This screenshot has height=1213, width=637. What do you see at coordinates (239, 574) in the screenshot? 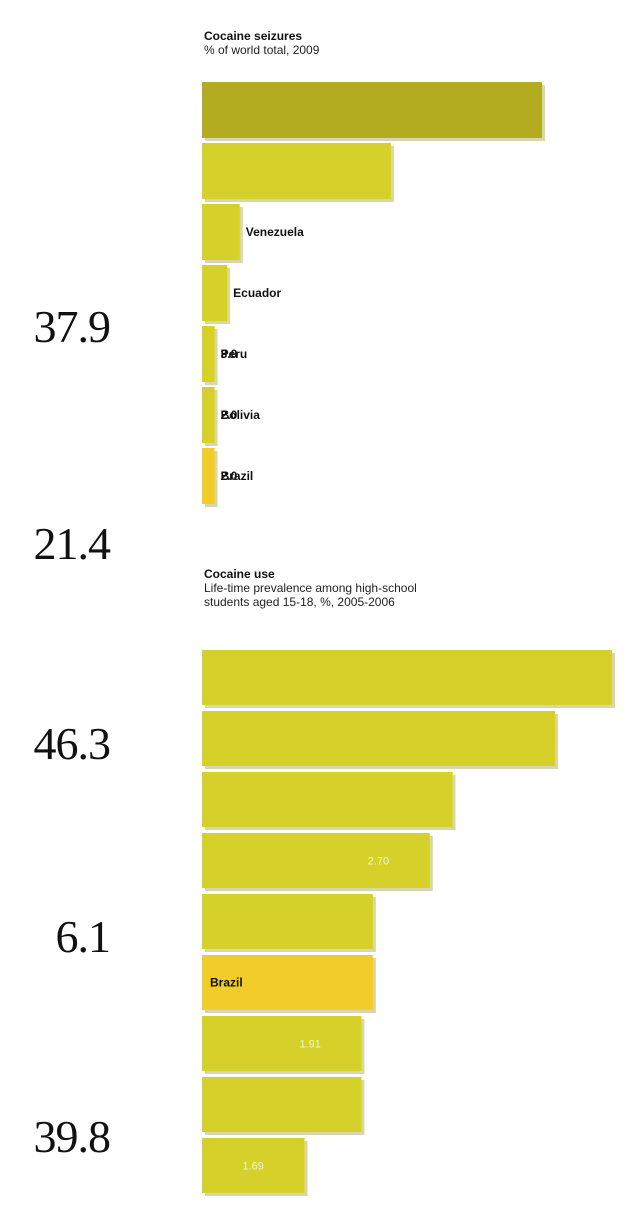
I see `chart-title: Cocaine use` at bounding box center [239, 574].